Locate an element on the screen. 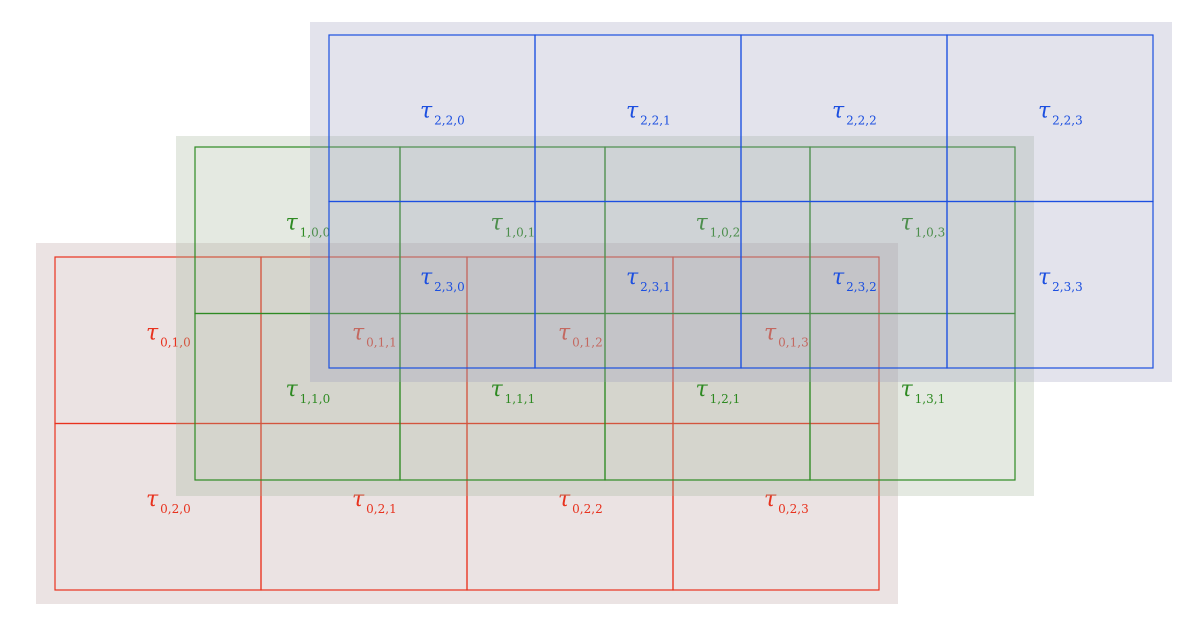 The width and height of the screenshot is (1196, 630). tile-label-2-1-1: τ 2,3,1 is located at coordinates (648, 279).